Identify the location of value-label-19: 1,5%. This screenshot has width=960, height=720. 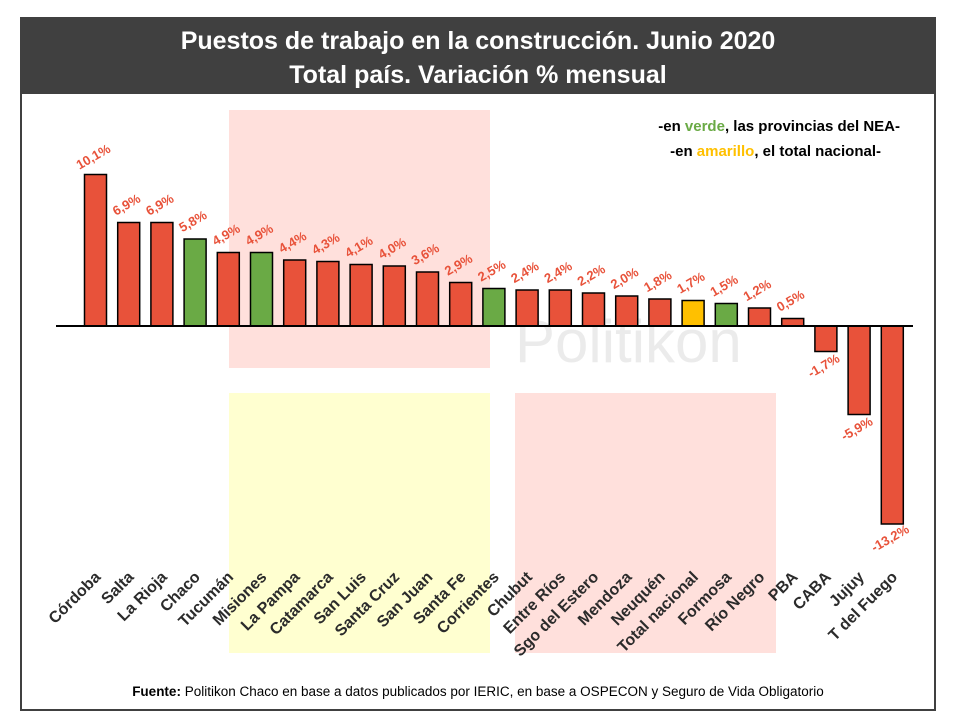
(724, 285).